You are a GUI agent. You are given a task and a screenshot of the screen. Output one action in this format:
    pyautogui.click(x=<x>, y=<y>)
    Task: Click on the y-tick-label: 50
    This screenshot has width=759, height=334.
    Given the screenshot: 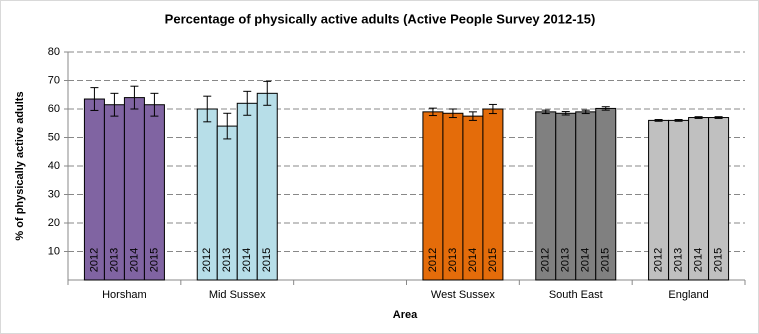 What is the action you would take?
    pyautogui.click(x=54, y=137)
    